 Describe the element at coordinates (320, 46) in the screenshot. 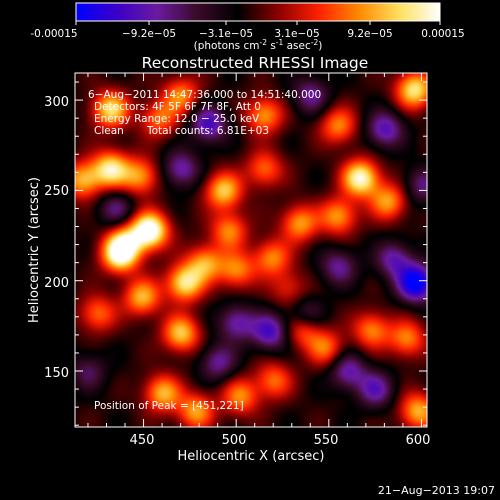

I see `colorbar-units-suffix: )` at that location.